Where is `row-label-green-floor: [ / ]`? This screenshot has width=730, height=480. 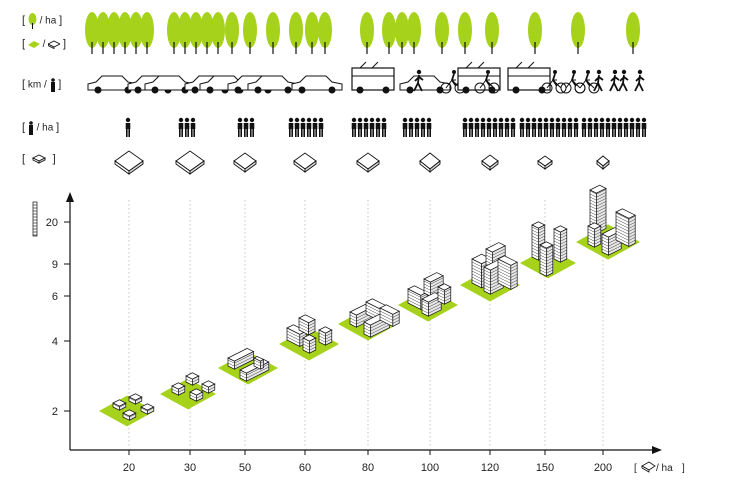 row-label-green-floor: [ / ] is located at coordinates (44, 44).